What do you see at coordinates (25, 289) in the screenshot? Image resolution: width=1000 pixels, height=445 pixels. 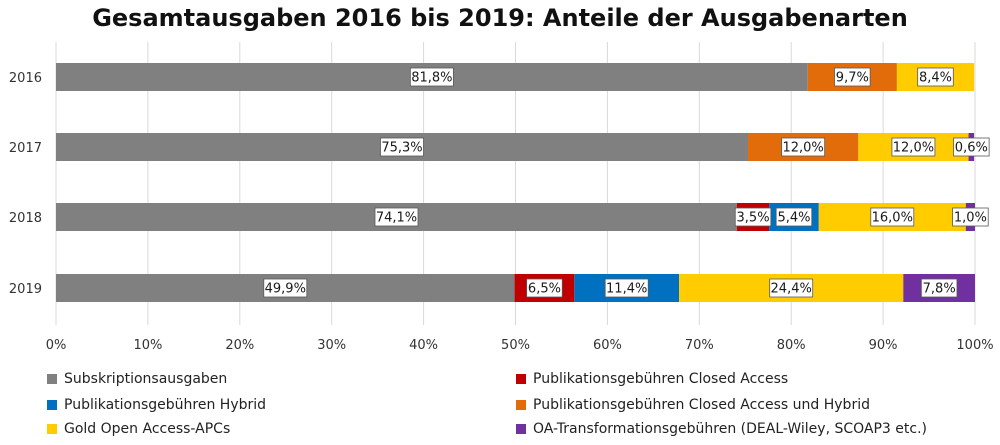 I see `y-tick-label: 2019` at bounding box center [25, 289].